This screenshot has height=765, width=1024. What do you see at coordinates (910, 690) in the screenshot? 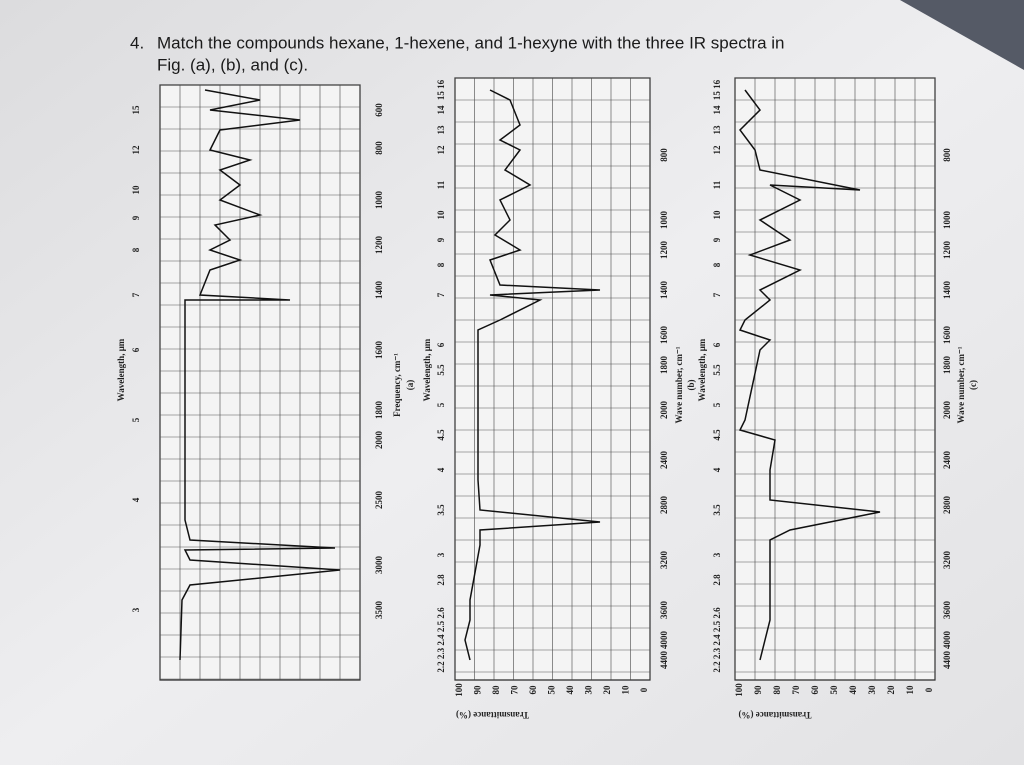
I see `transmittance-tick: 10` at bounding box center [910, 690].